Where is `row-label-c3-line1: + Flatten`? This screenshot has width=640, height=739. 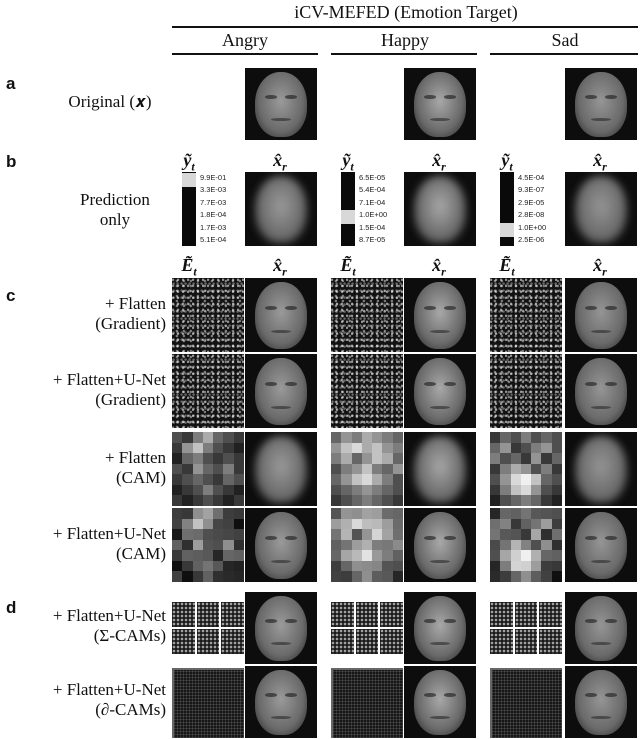 row-label-c3-line1: + Flatten is located at coordinates (135, 457).